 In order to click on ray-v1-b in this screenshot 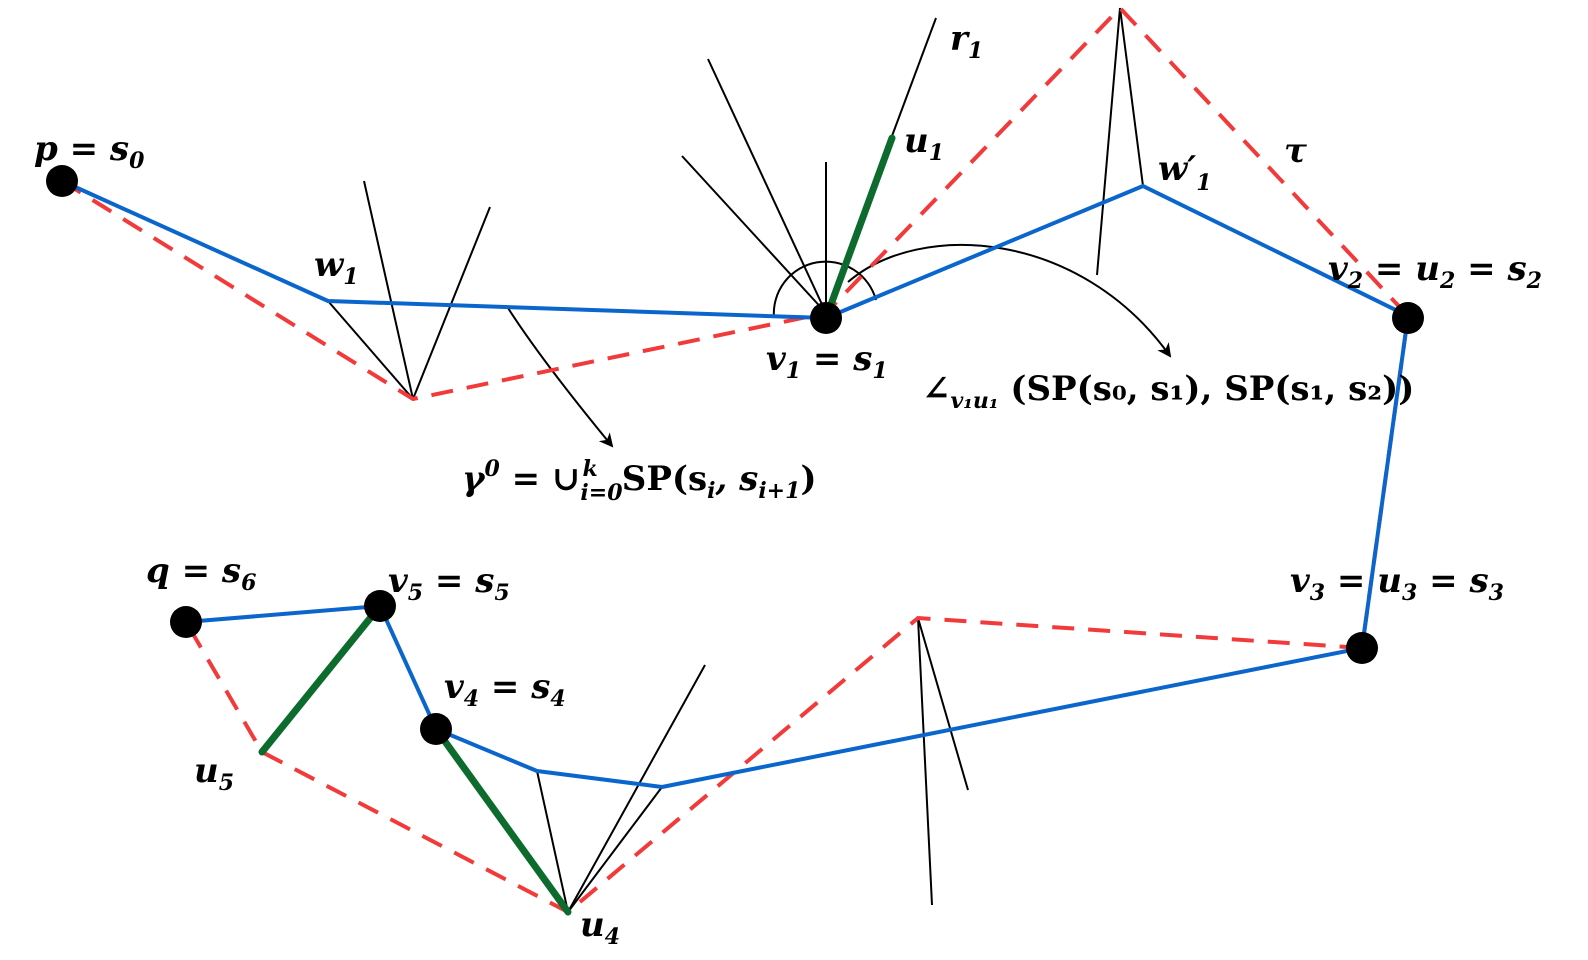, I will do `click(767, 186)`.